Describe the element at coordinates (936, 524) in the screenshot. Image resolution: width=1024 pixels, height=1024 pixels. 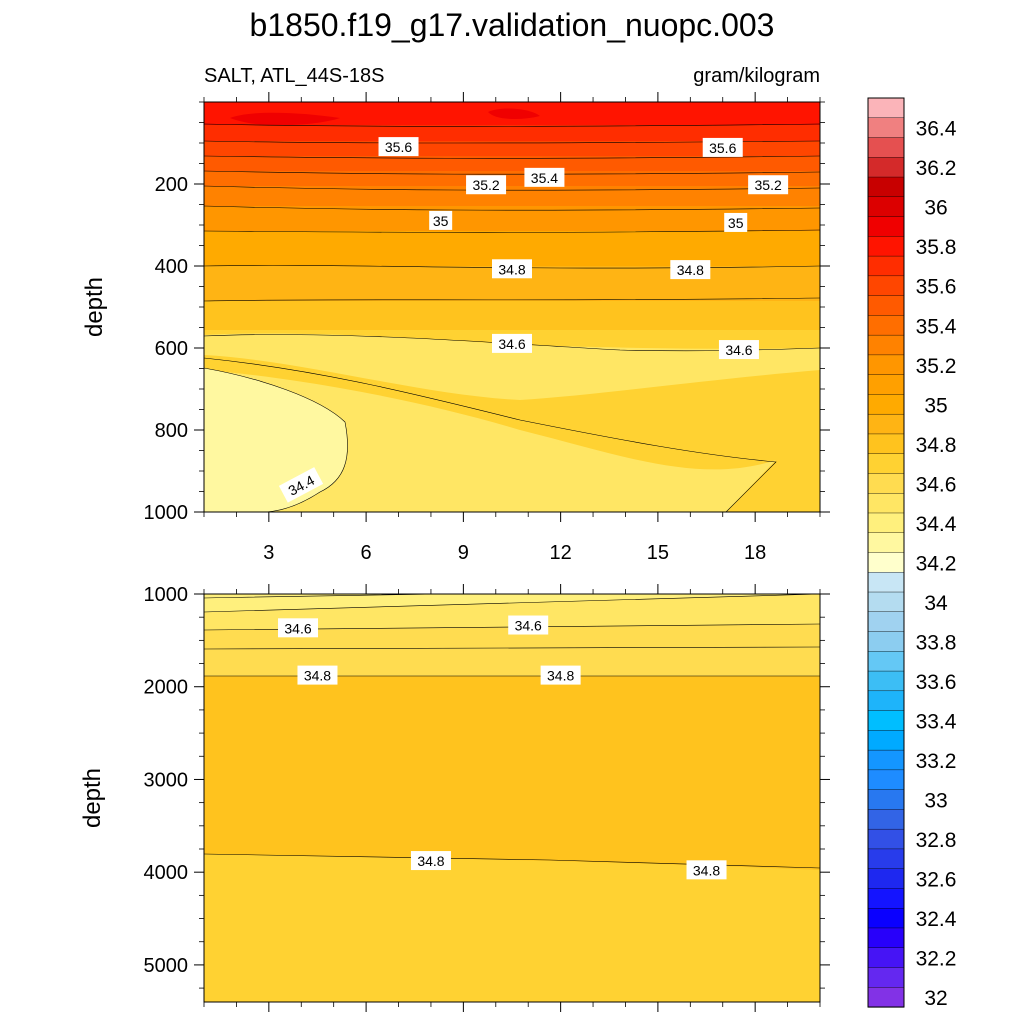
I see `colorbar-label: 34.4` at that location.